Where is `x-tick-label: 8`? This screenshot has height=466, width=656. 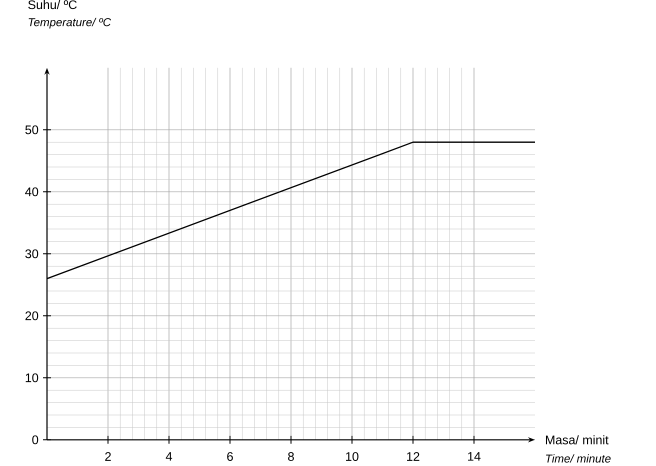
x-tick-label: 8 is located at coordinates (291, 457).